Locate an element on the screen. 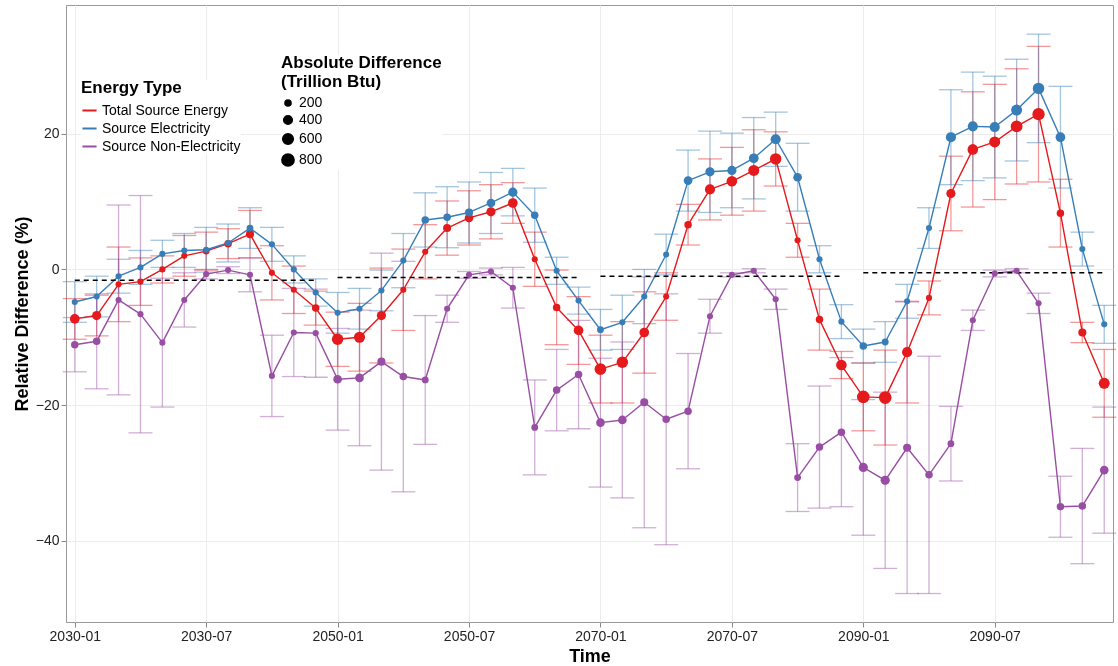 Image resolution: width=1118 pixels, height=666 pixels. y-axis-title: Relative Difference (%) is located at coordinates (21, 314).